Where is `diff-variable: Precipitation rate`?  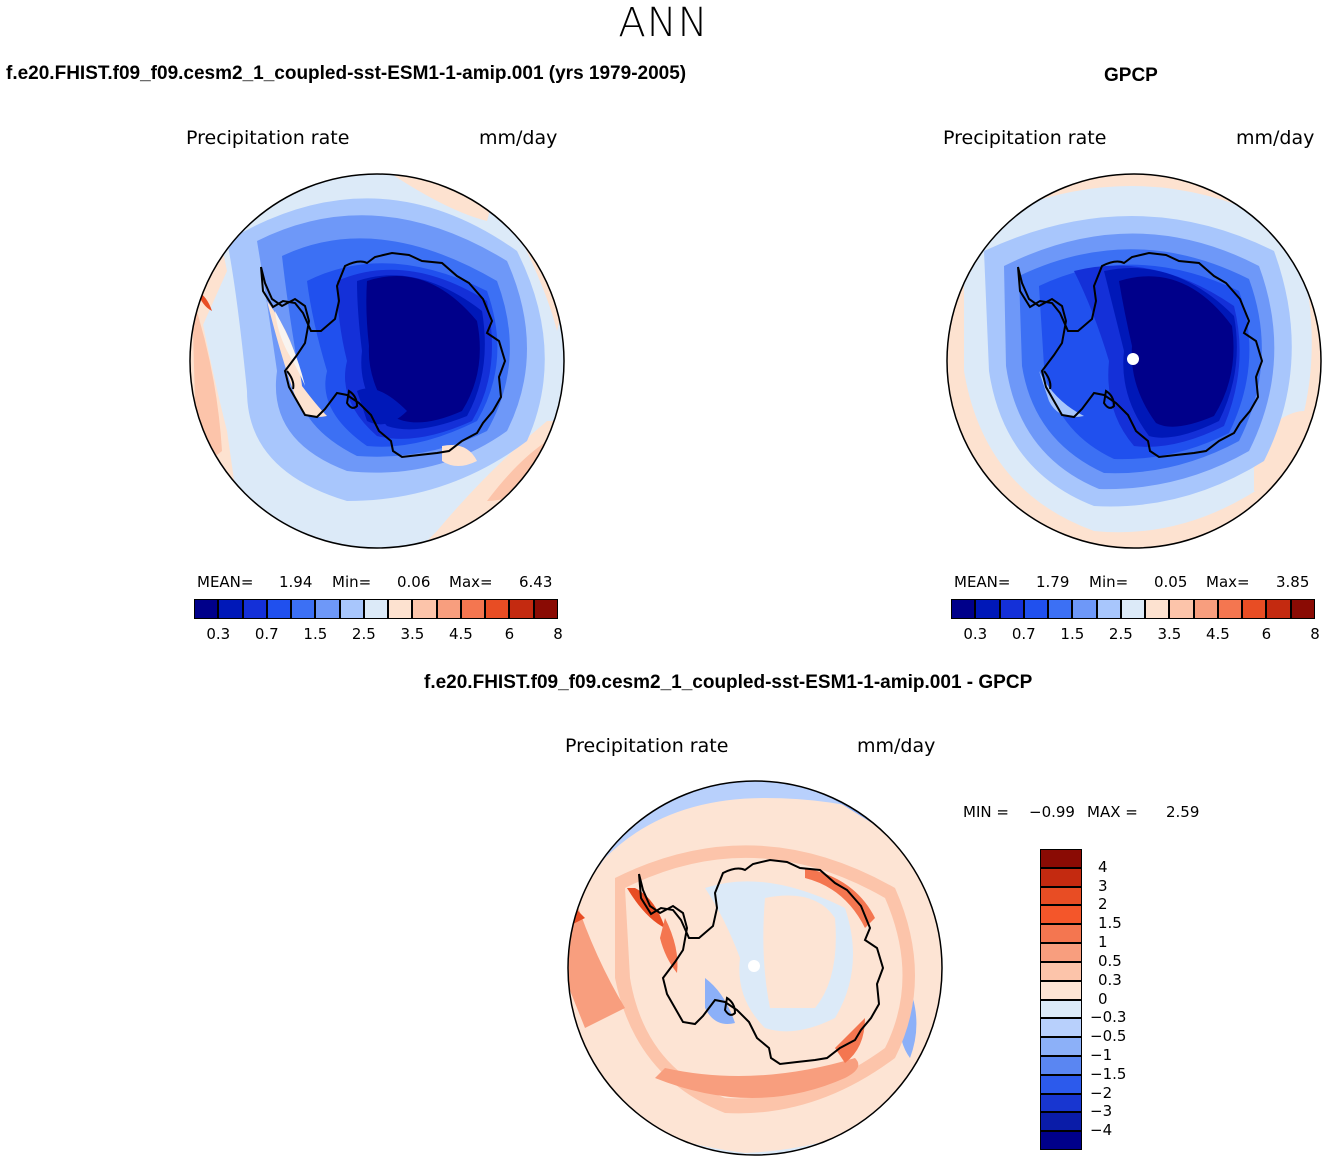
diff-variable: Precipitation rate is located at coordinates (647, 746).